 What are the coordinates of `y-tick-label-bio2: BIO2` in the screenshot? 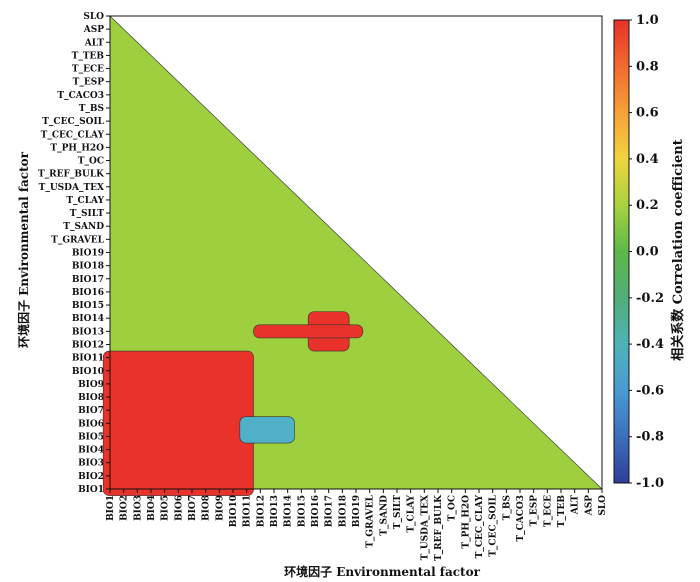 It's located at (91, 477).